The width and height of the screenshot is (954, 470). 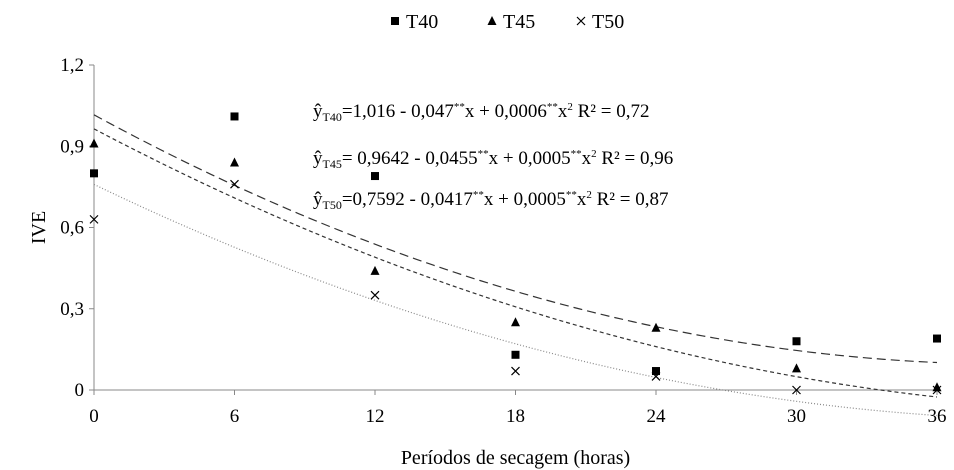 What do you see at coordinates (39, 227) in the screenshot?
I see `y-axis-title: IVE` at bounding box center [39, 227].